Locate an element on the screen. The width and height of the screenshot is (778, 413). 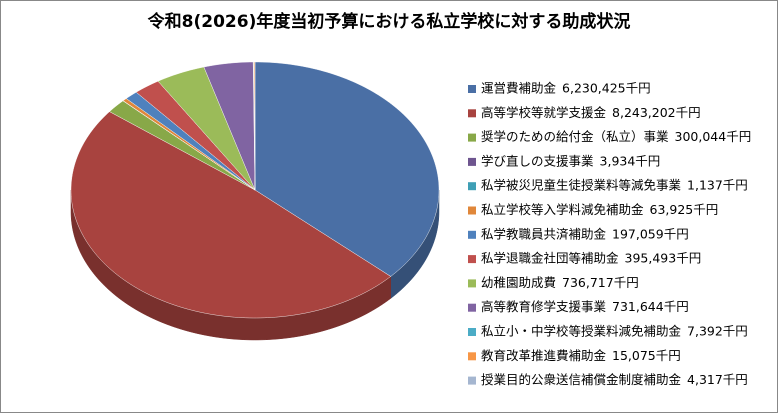
legend-label: 私立学校等入学料減免補助金 is located at coordinates (562, 209).